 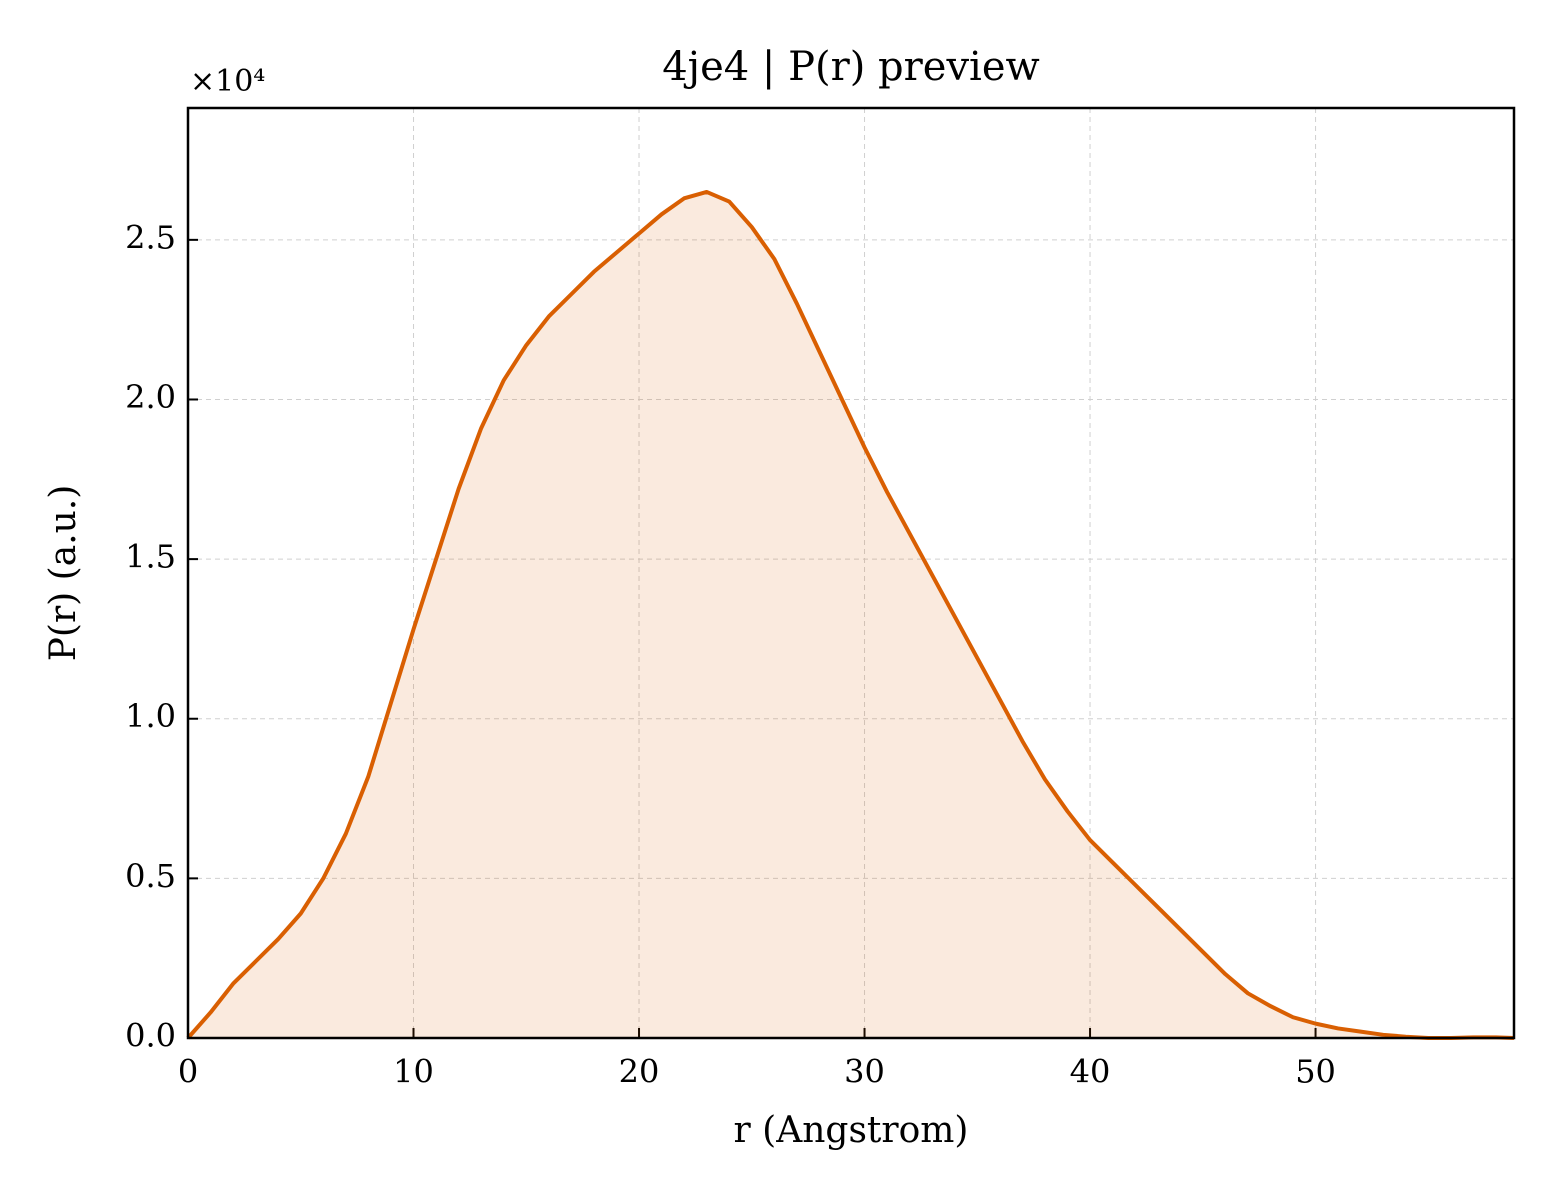 I want to click on y-tick-label: 2.0, so click(x=150, y=397).